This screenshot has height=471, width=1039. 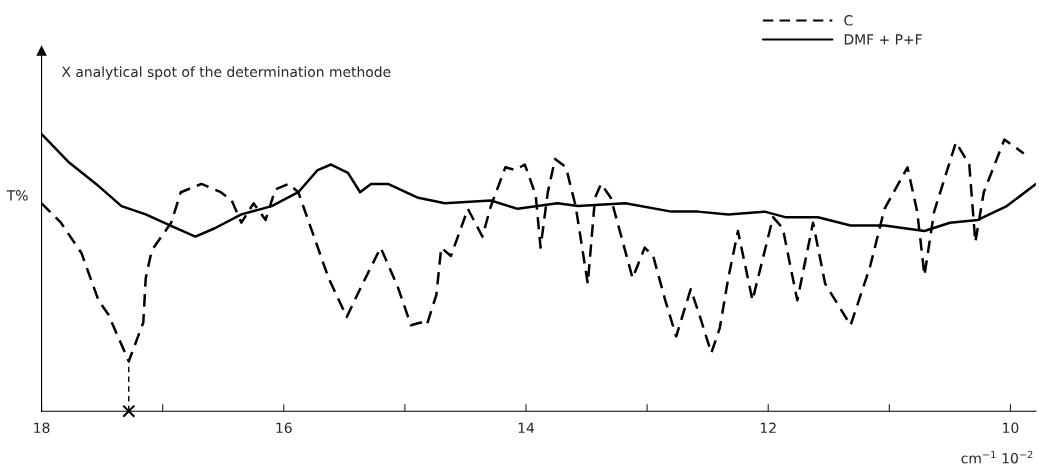 I want to click on legend-label: C, so click(x=848, y=20).